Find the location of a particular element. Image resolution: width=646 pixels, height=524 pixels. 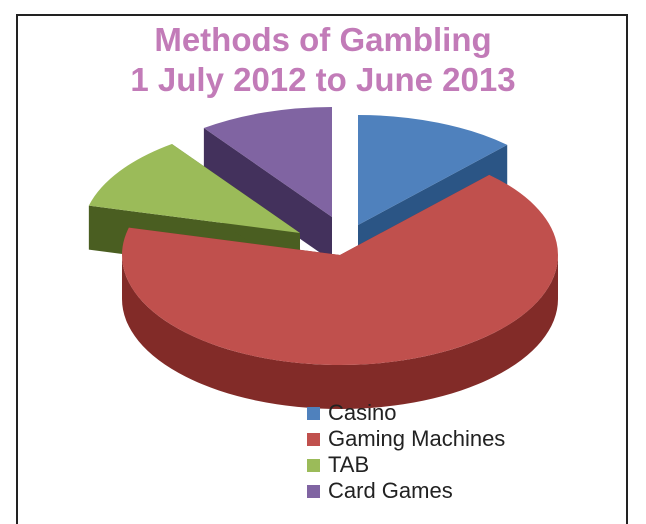

legend-item-casino: Casino is located at coordinates (406, 413).